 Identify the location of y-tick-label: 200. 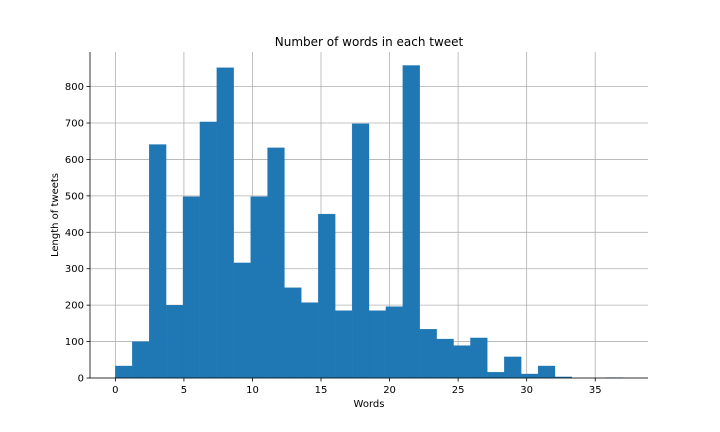
(74, 306).